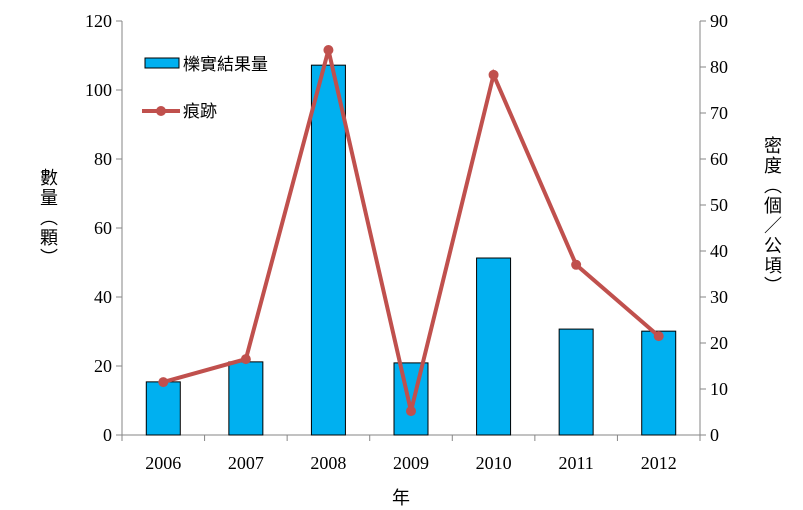 The width and height of the screenshot is (803, 510). Describe the element at coordinates (719, 113) in the screenshot. I see `y-tick-label-right: 70` at that location.